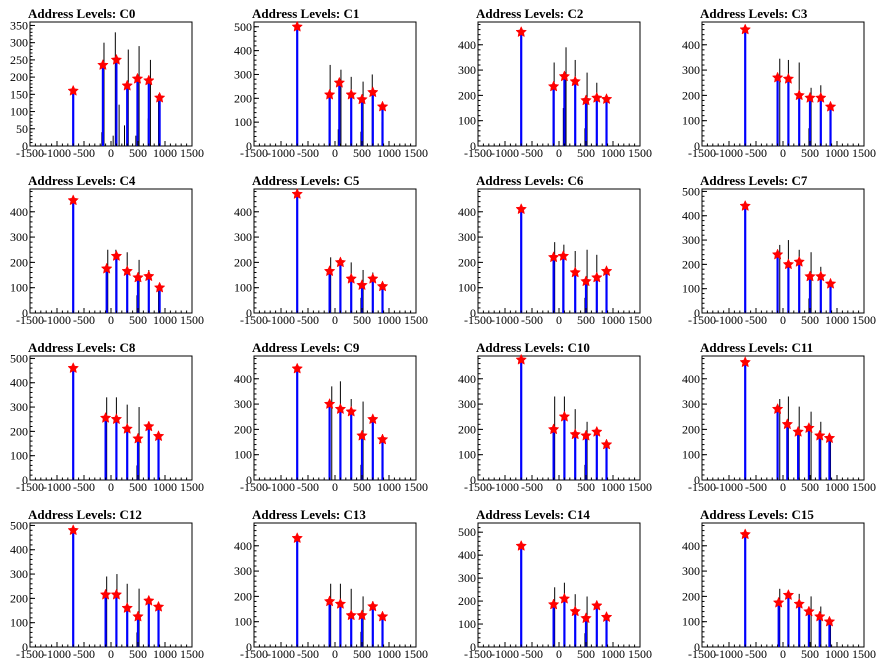 Image resolution: width=896 pixels, height=672 pixels. I want to click on panel-title: Address Levels: C14, so click(533, 514).